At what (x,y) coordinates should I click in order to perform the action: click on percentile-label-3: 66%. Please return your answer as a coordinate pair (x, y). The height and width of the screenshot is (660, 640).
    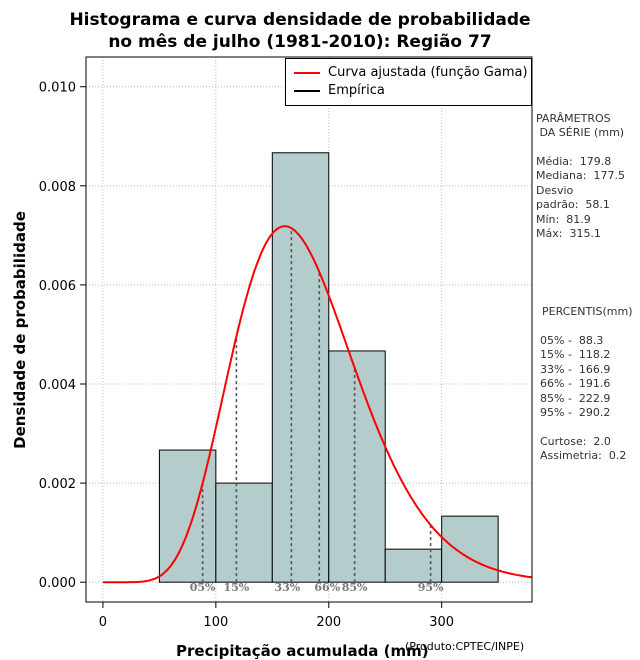
    Looking at the image, I should click on (327, 587).